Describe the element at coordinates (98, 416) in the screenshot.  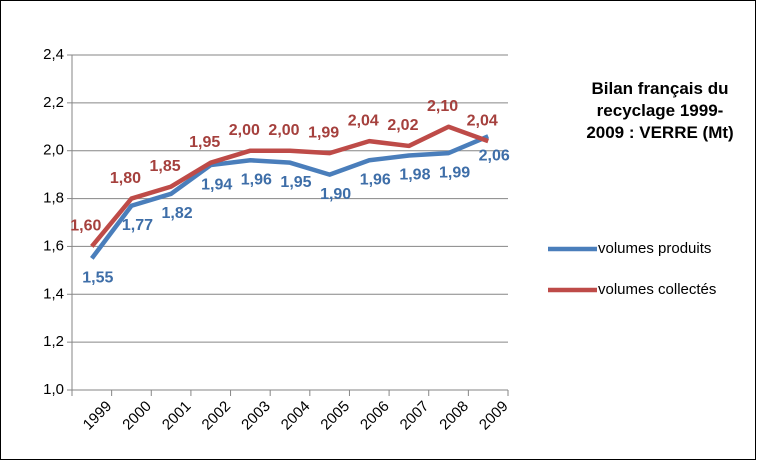
I see `x-tick-label: 1999` at that location.